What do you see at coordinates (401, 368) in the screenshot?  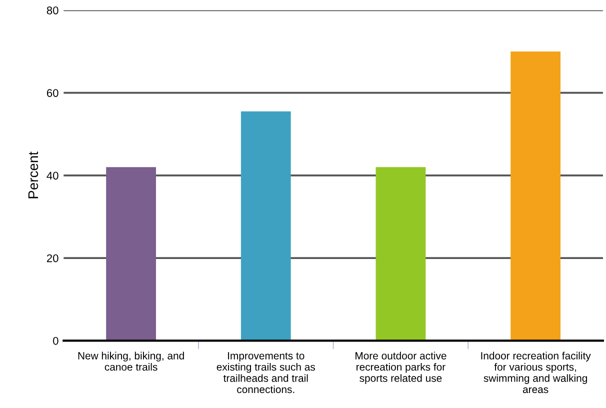 I see `x-tick-label: More outdoor active recreation parks for sports related use` at bounding box center [401, 368].